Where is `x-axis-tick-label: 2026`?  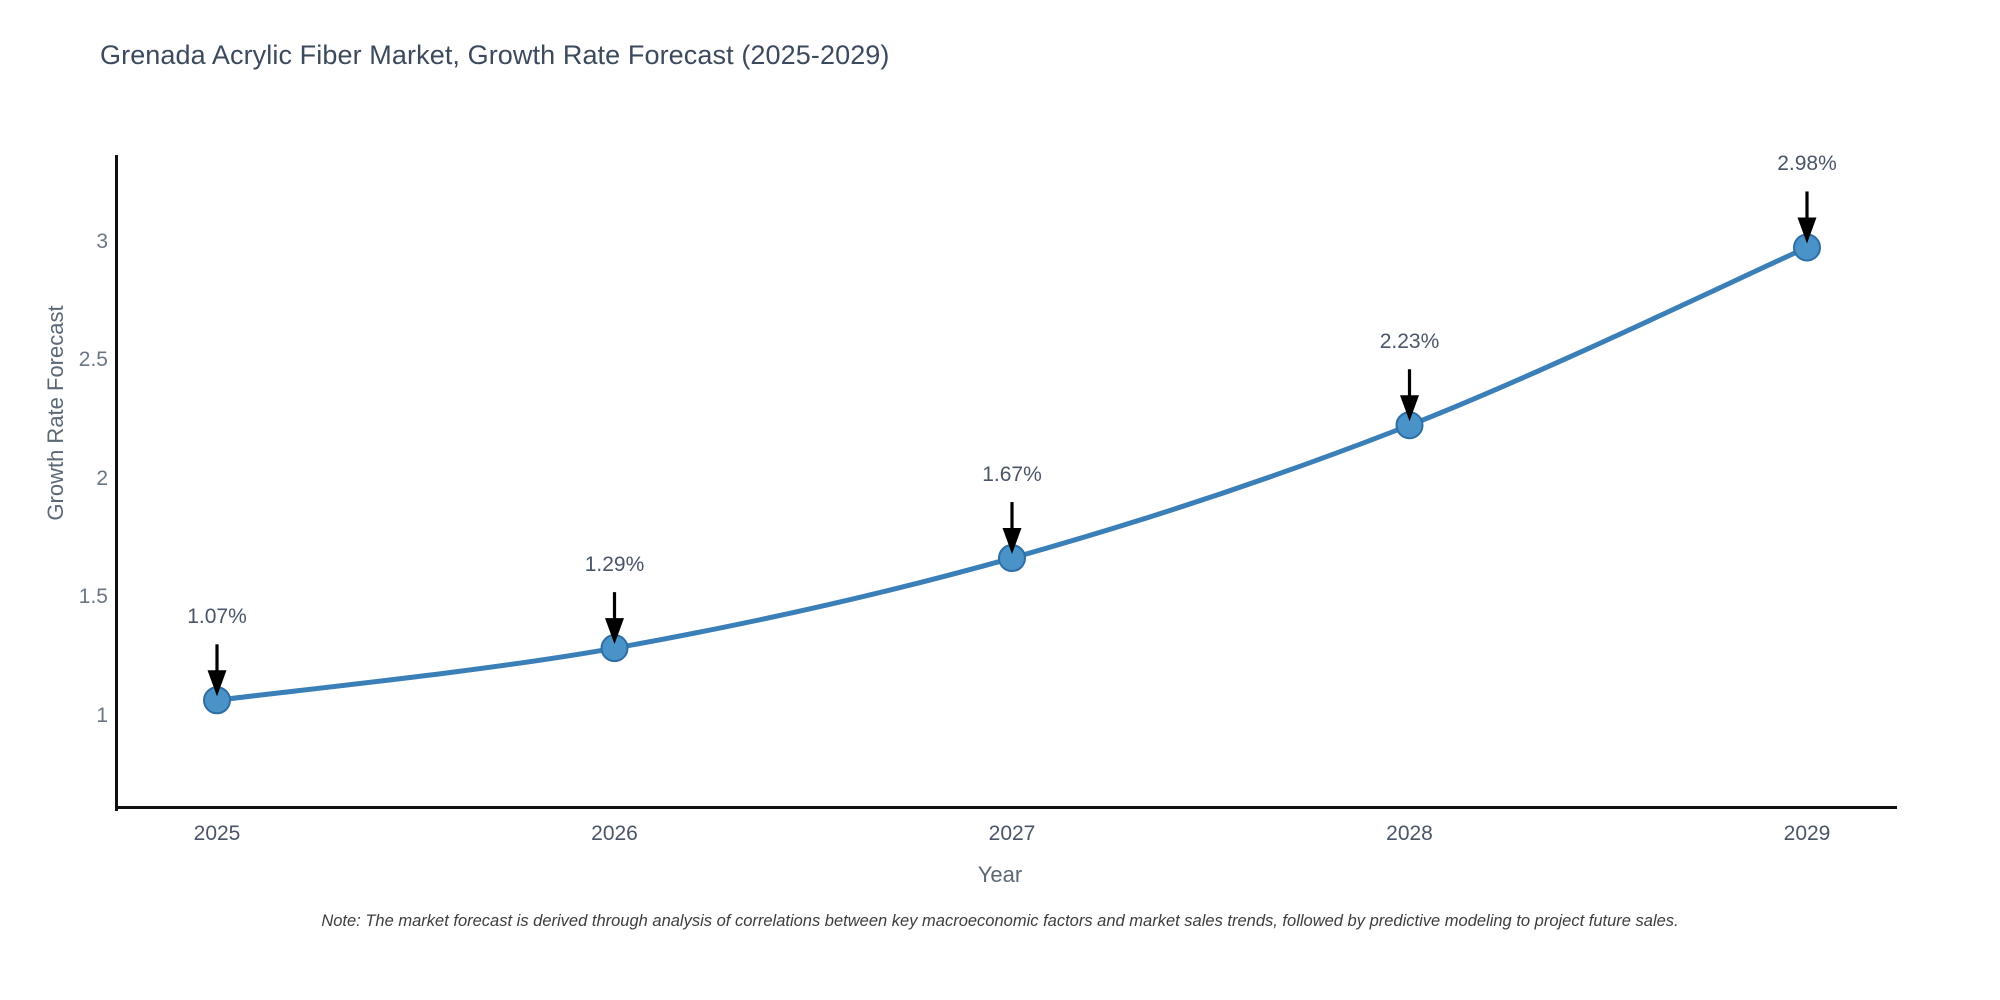 x-axis-tick-label: 2026 is located at coordinates (614, 833).